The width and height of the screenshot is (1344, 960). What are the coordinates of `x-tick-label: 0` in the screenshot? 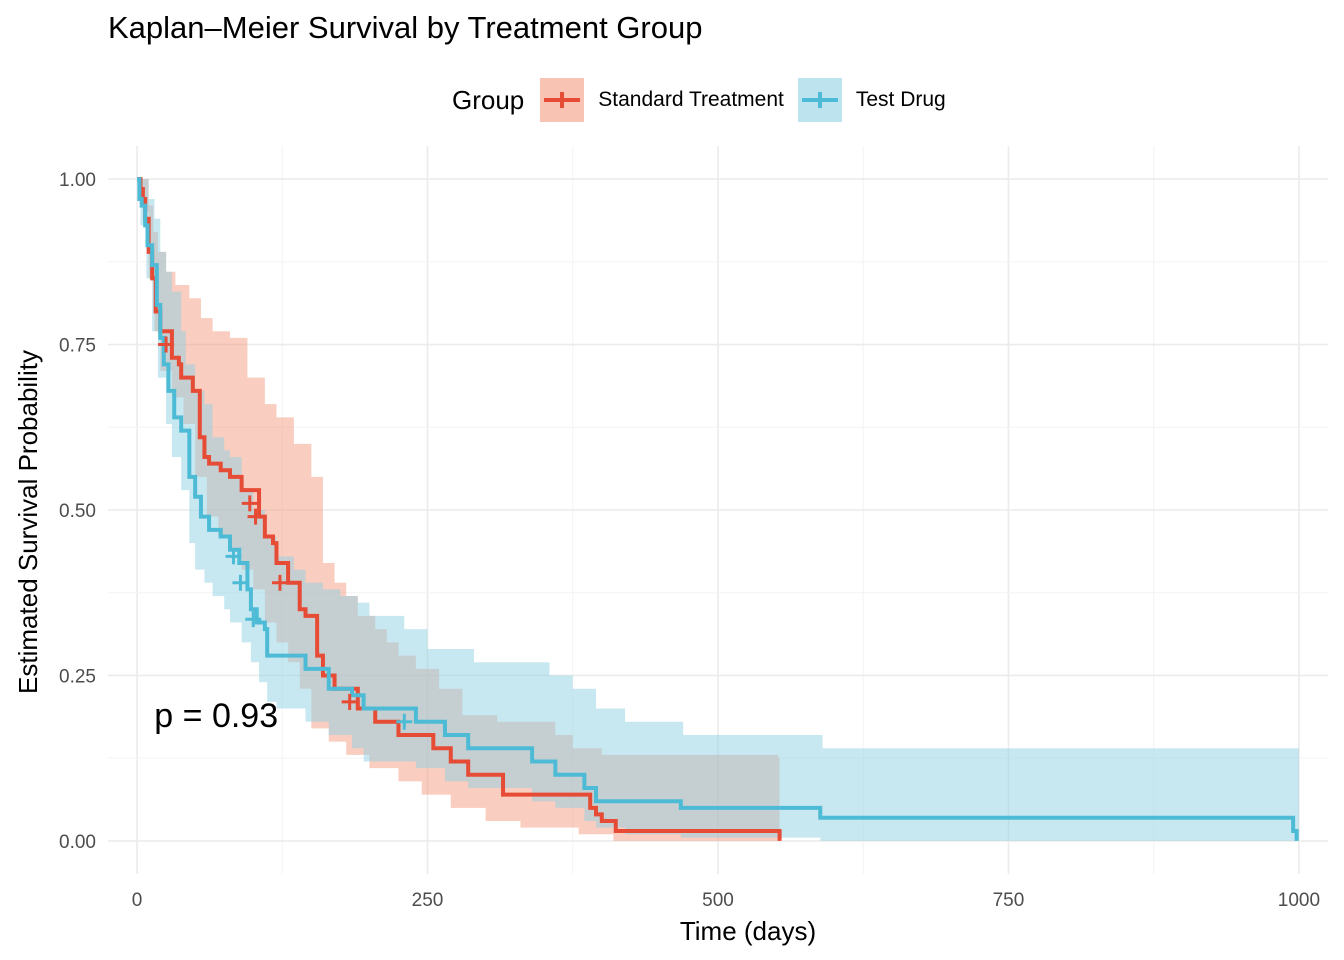 It's located at (137, 900).